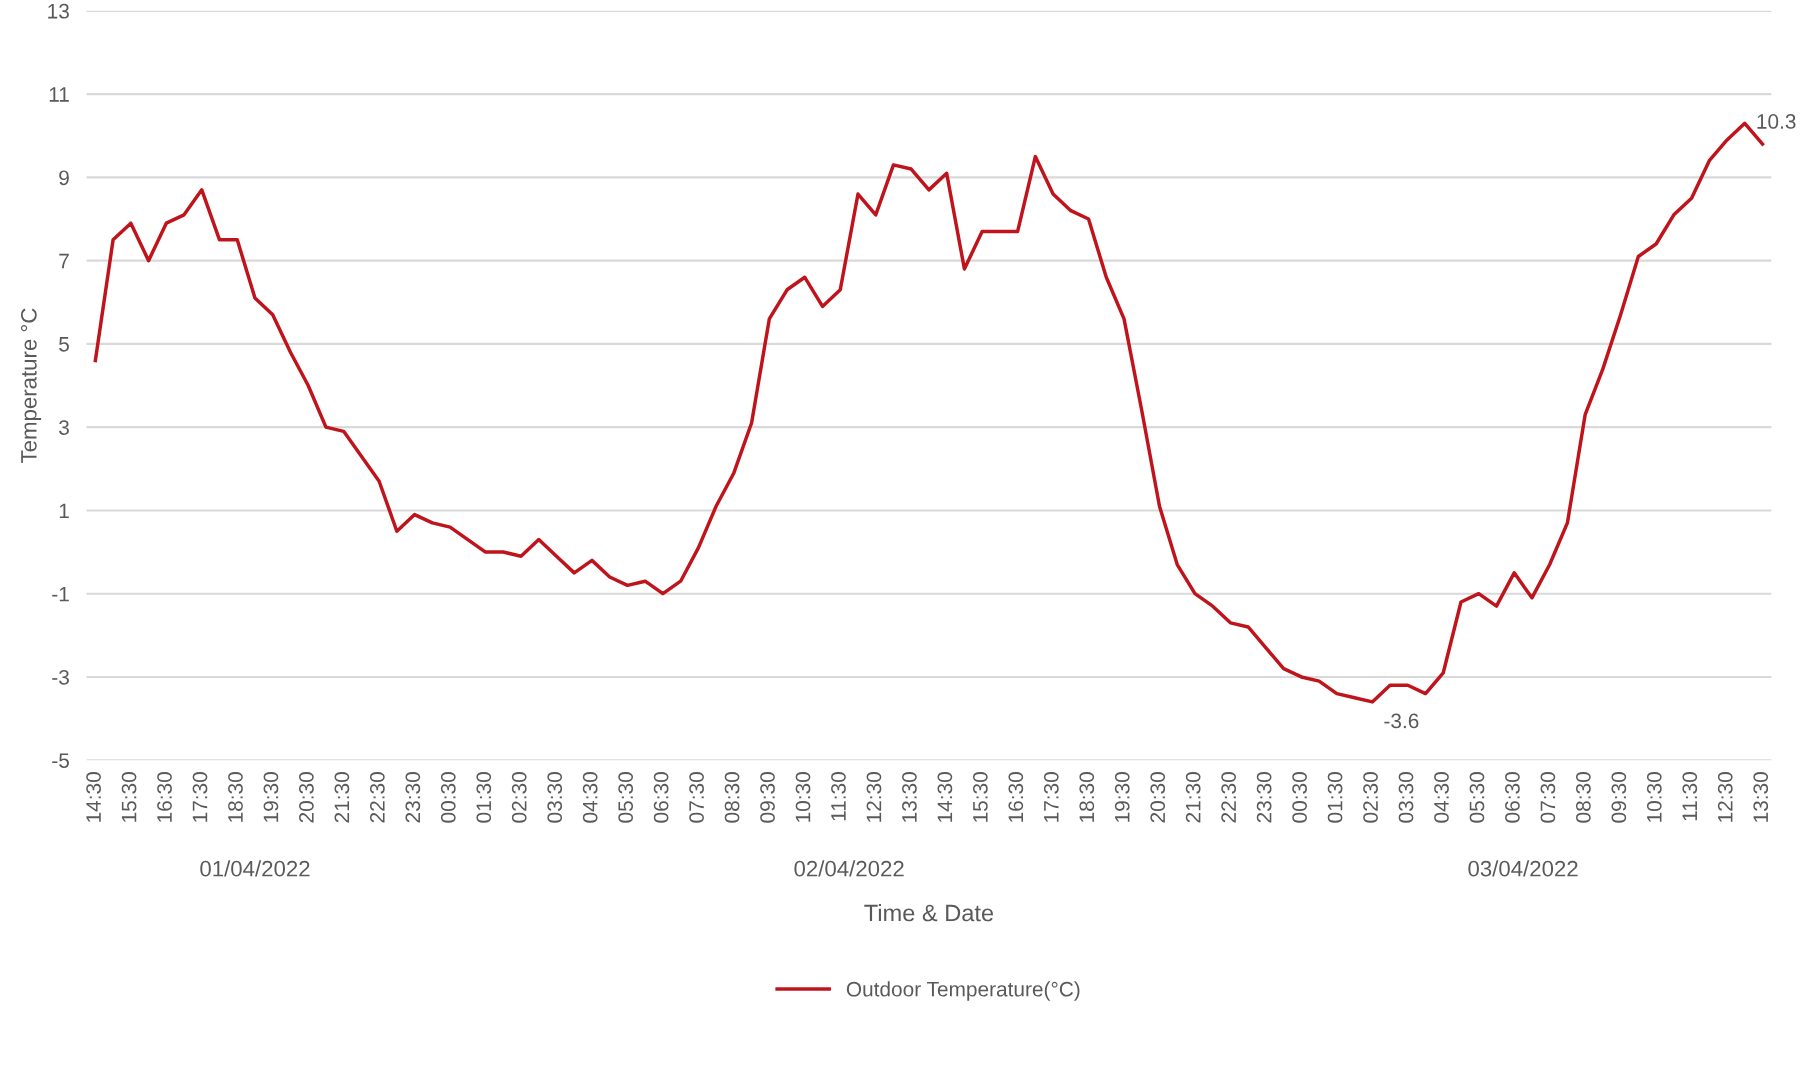  I want to click on text: 02/04/2022, so click(849, 868).